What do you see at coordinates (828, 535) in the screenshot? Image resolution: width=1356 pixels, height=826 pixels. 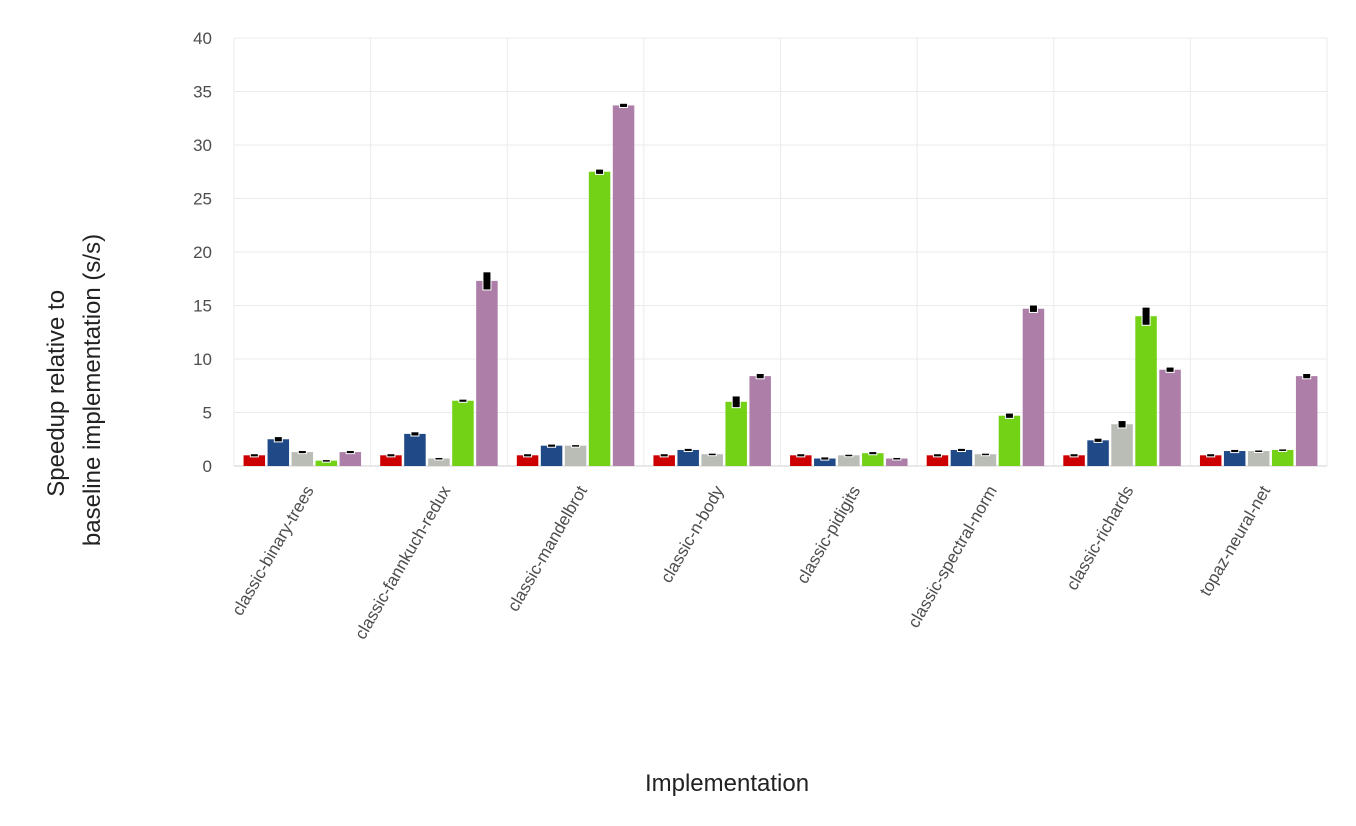 I see `x-tick-label: classic-pidigits` at bounding box center [828, 535].